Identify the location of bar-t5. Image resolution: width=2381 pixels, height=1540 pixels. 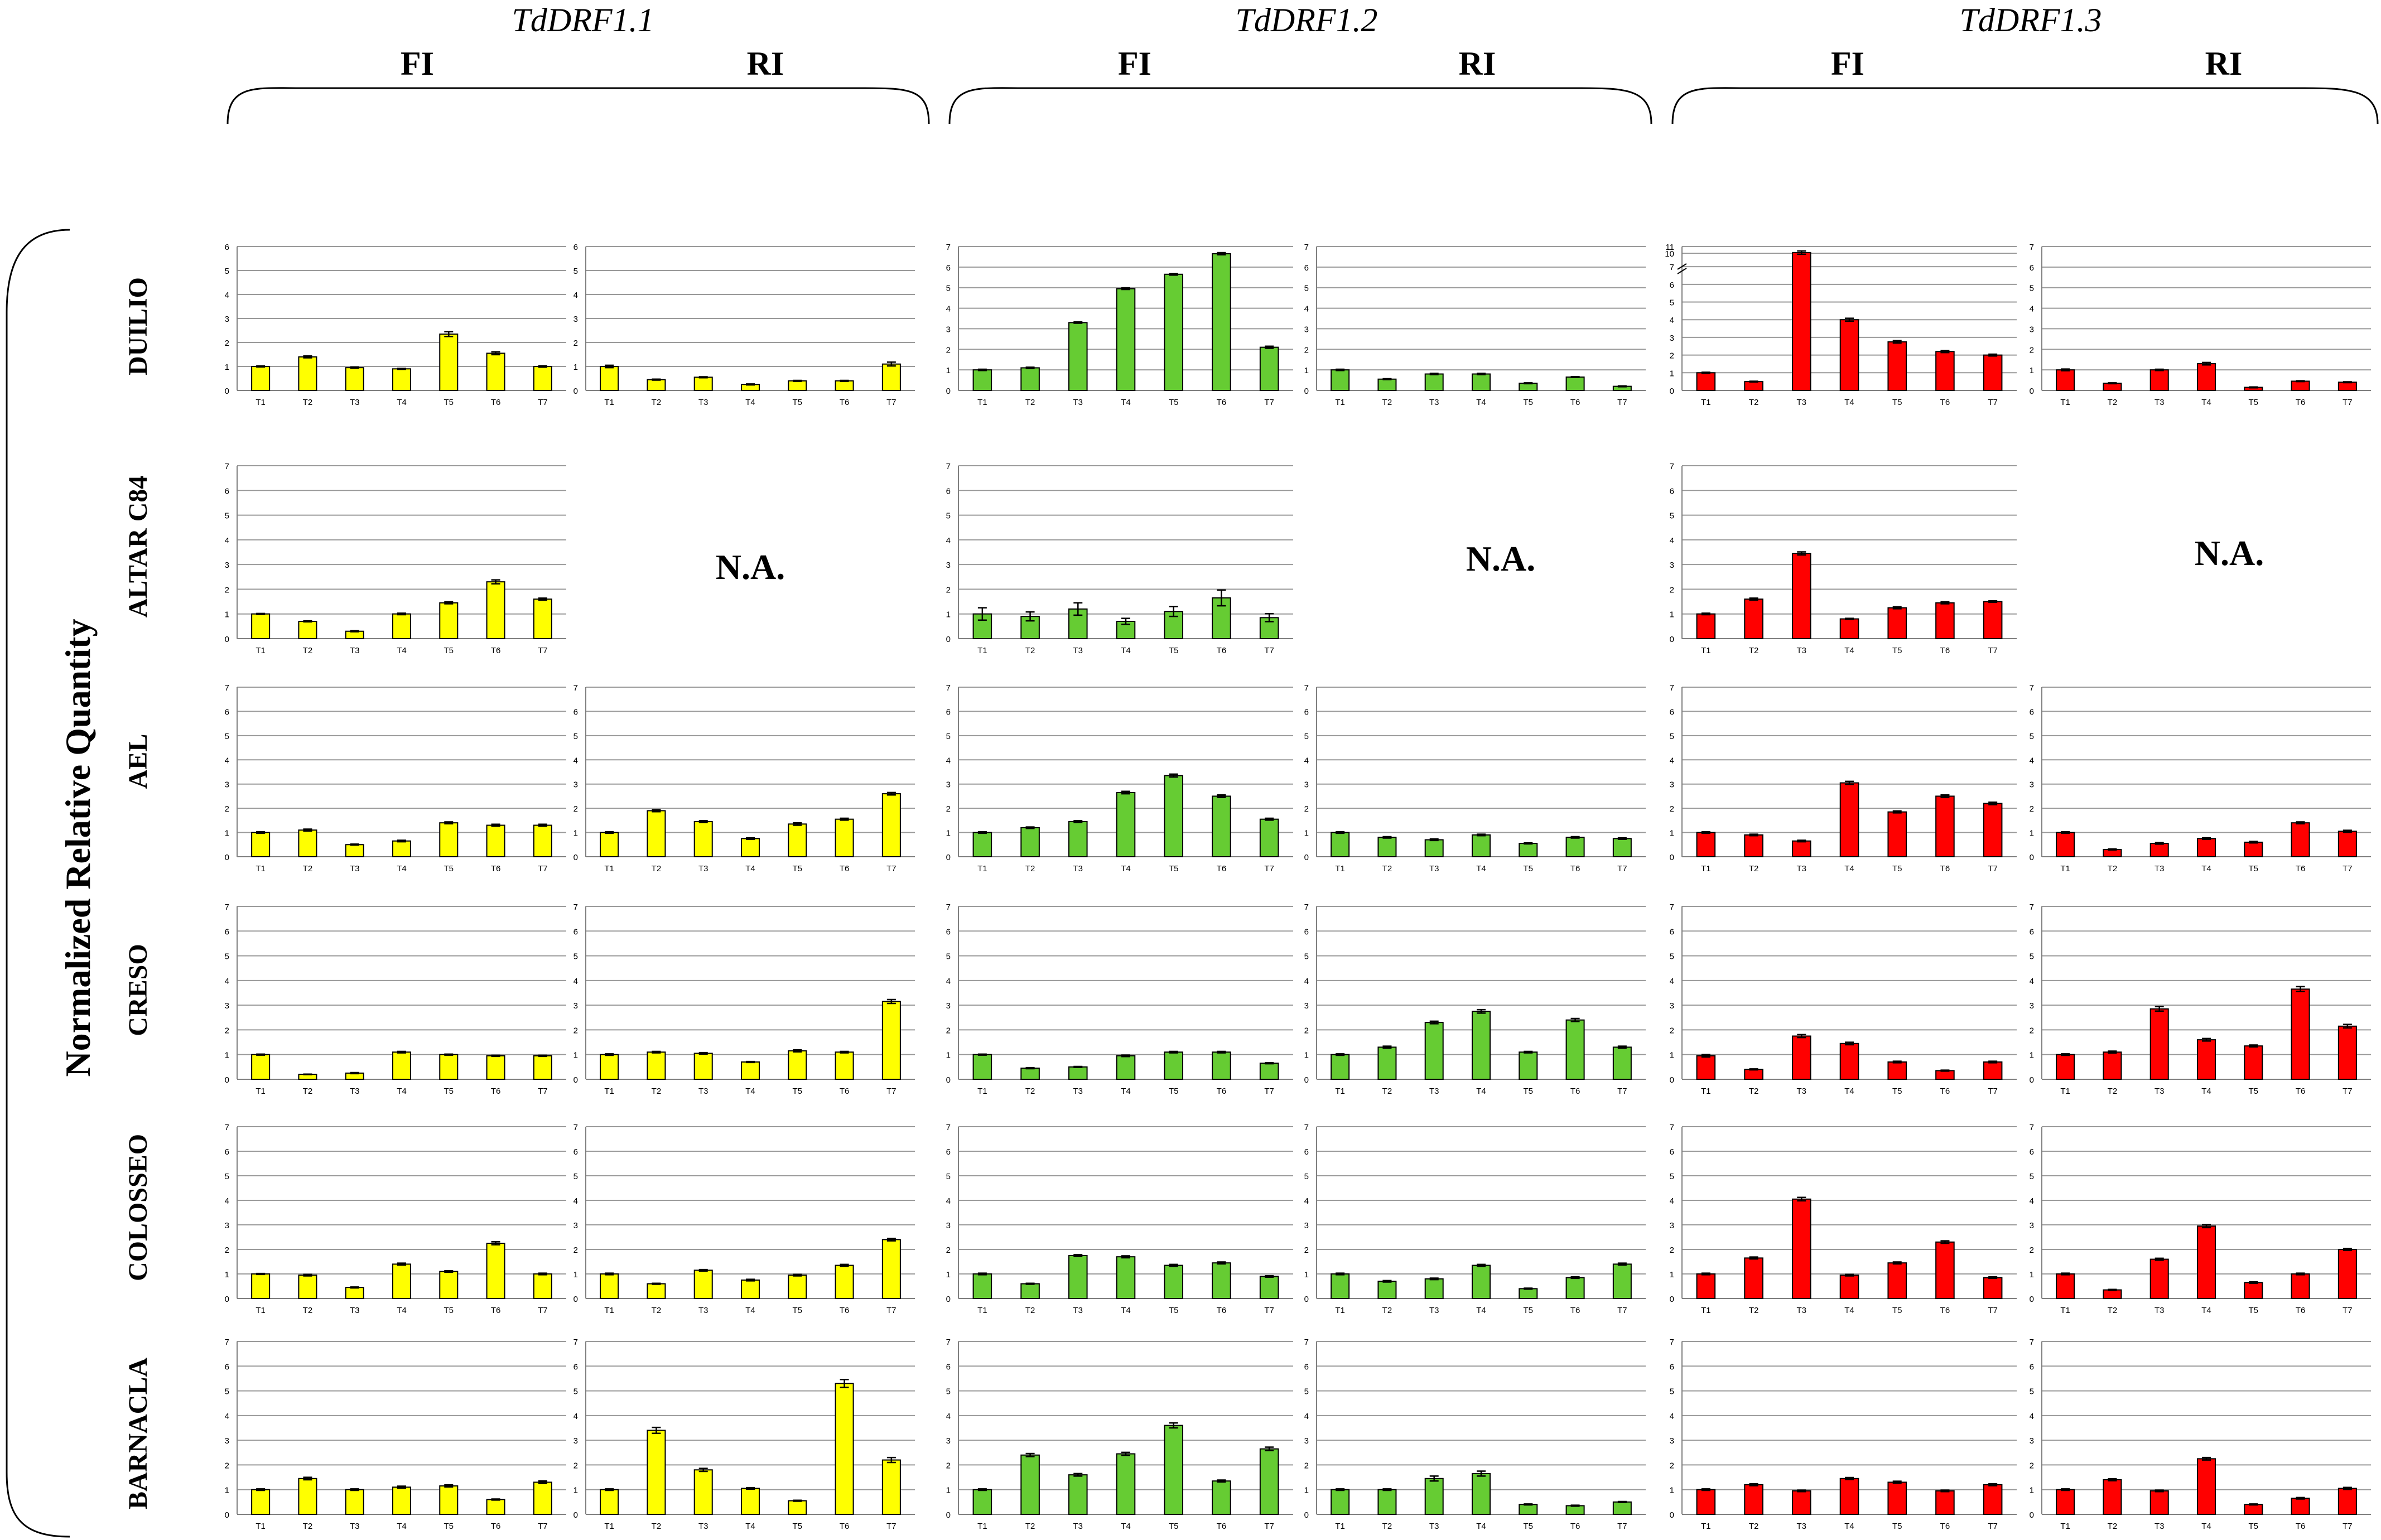
(449, 621).